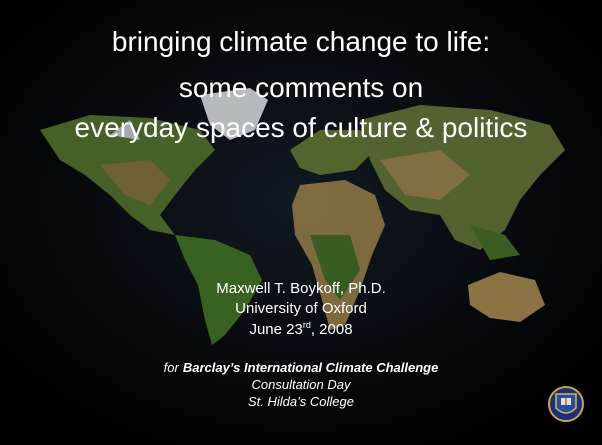  Describe the element at coordinates (301, 87) in the screenshot. I see `title-line: some comments on` at that location.